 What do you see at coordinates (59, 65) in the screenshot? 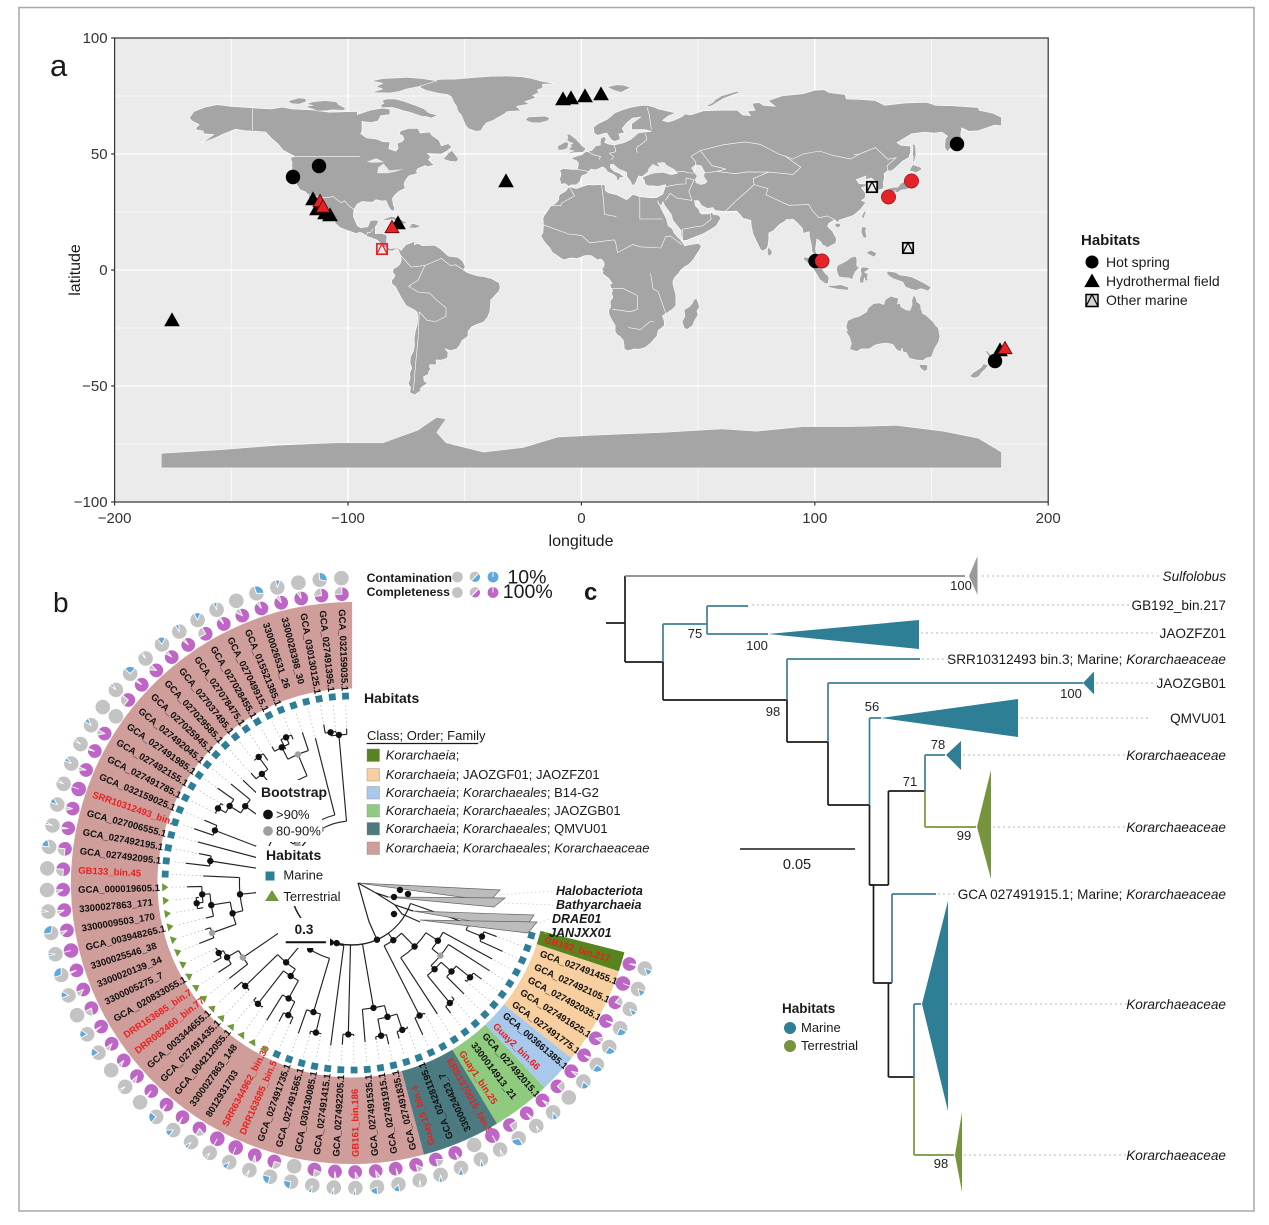
I see `svg-text: a` at bounding box center [59, 65].